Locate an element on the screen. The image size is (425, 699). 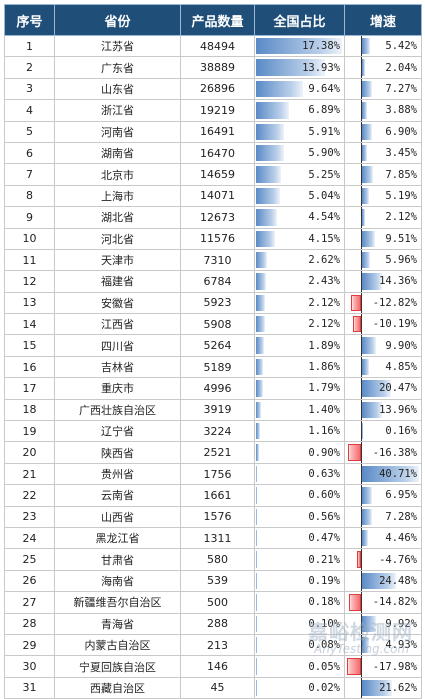
rank-cell: 14 is located at coordinates (29, 324).